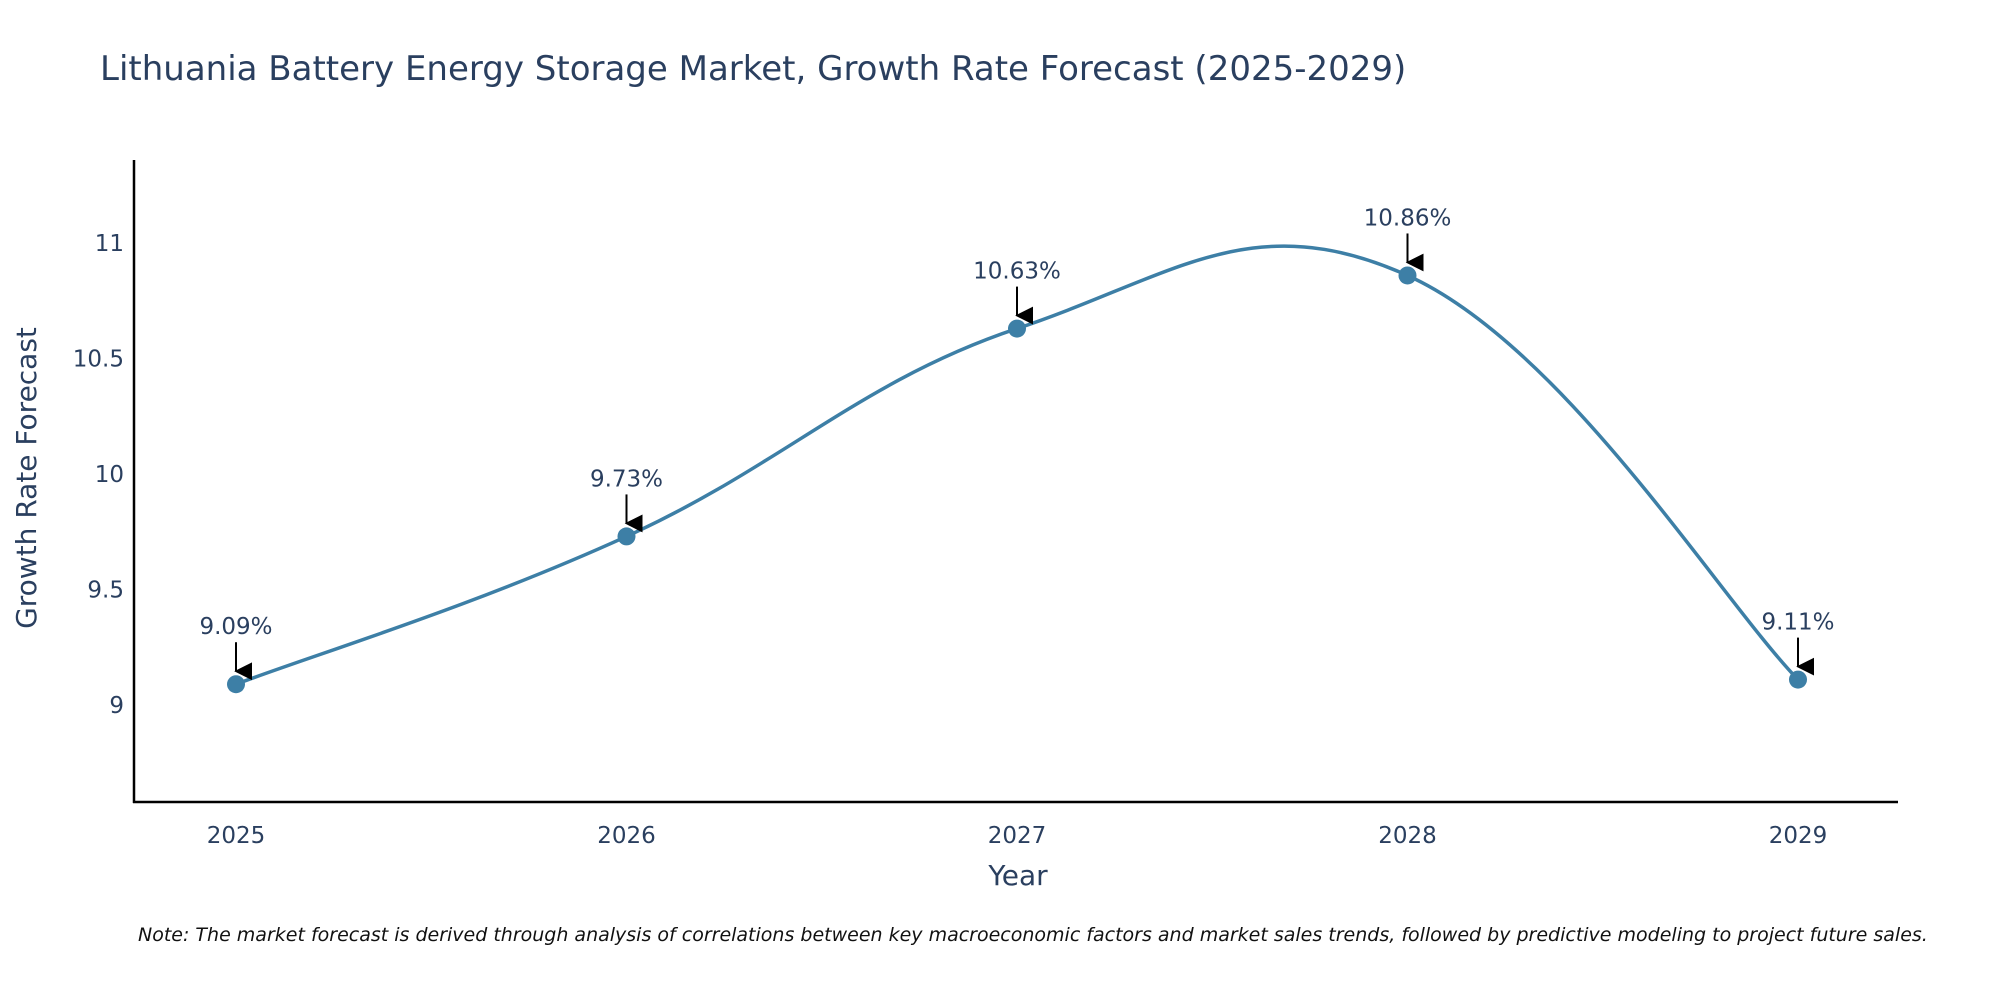 The image size is (2000, 1000). What do you see at coordinates (1017, 875) in the screenshot?
I see `x-axis-title: Year` at bounding box center [1017, 875].